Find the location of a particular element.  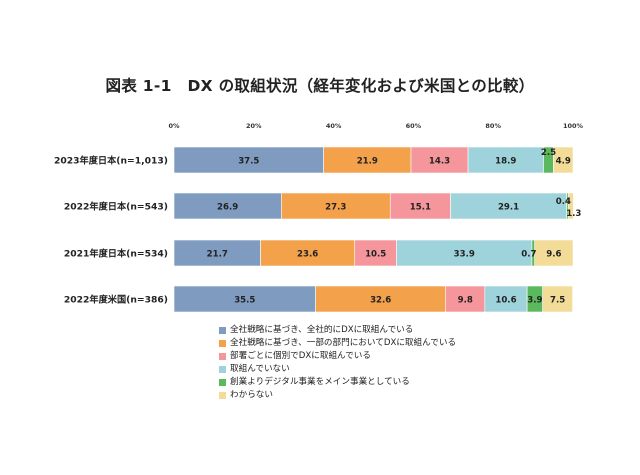

data-label: 3.9 is located at coordinates (534, 301).